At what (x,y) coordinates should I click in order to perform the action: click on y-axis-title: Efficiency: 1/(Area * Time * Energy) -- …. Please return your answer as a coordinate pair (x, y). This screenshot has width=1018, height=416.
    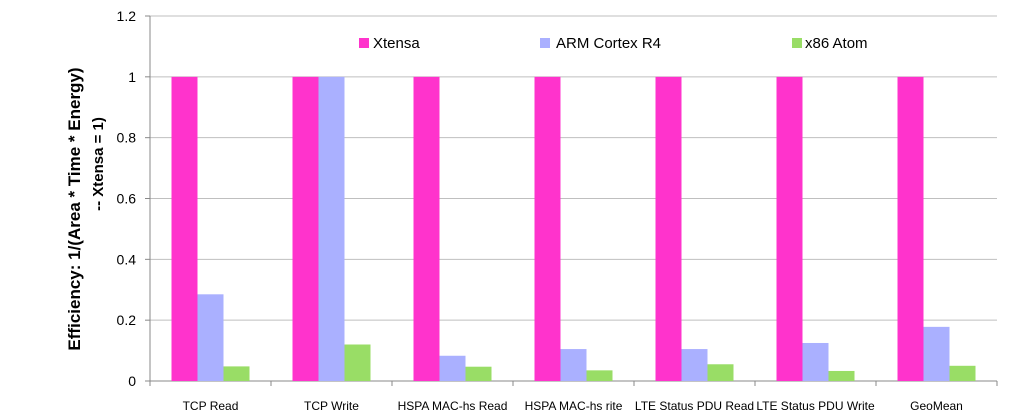
    Looking at the image, I should click on (86, 208).